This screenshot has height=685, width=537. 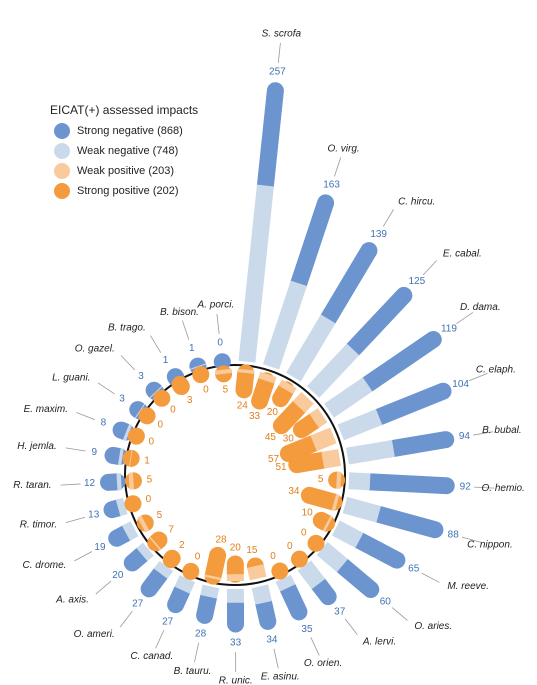 What do you see at coordinates (502, 488) in the screenshot?
I see `category-label: O. hemio.` at bounding box center [502, 488].